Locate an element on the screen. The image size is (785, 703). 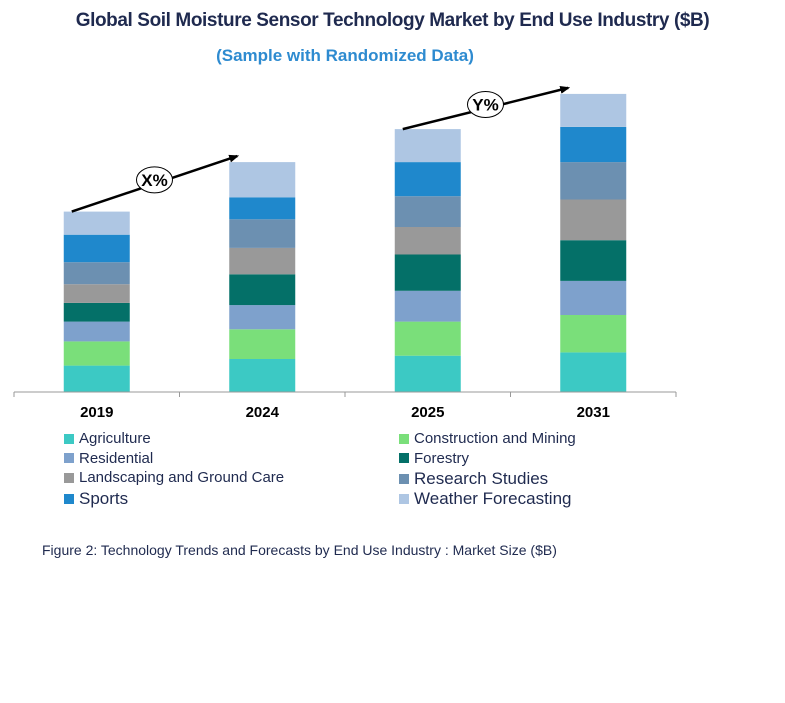
growth-label-2: Y% is located at coordinates (485, 105).